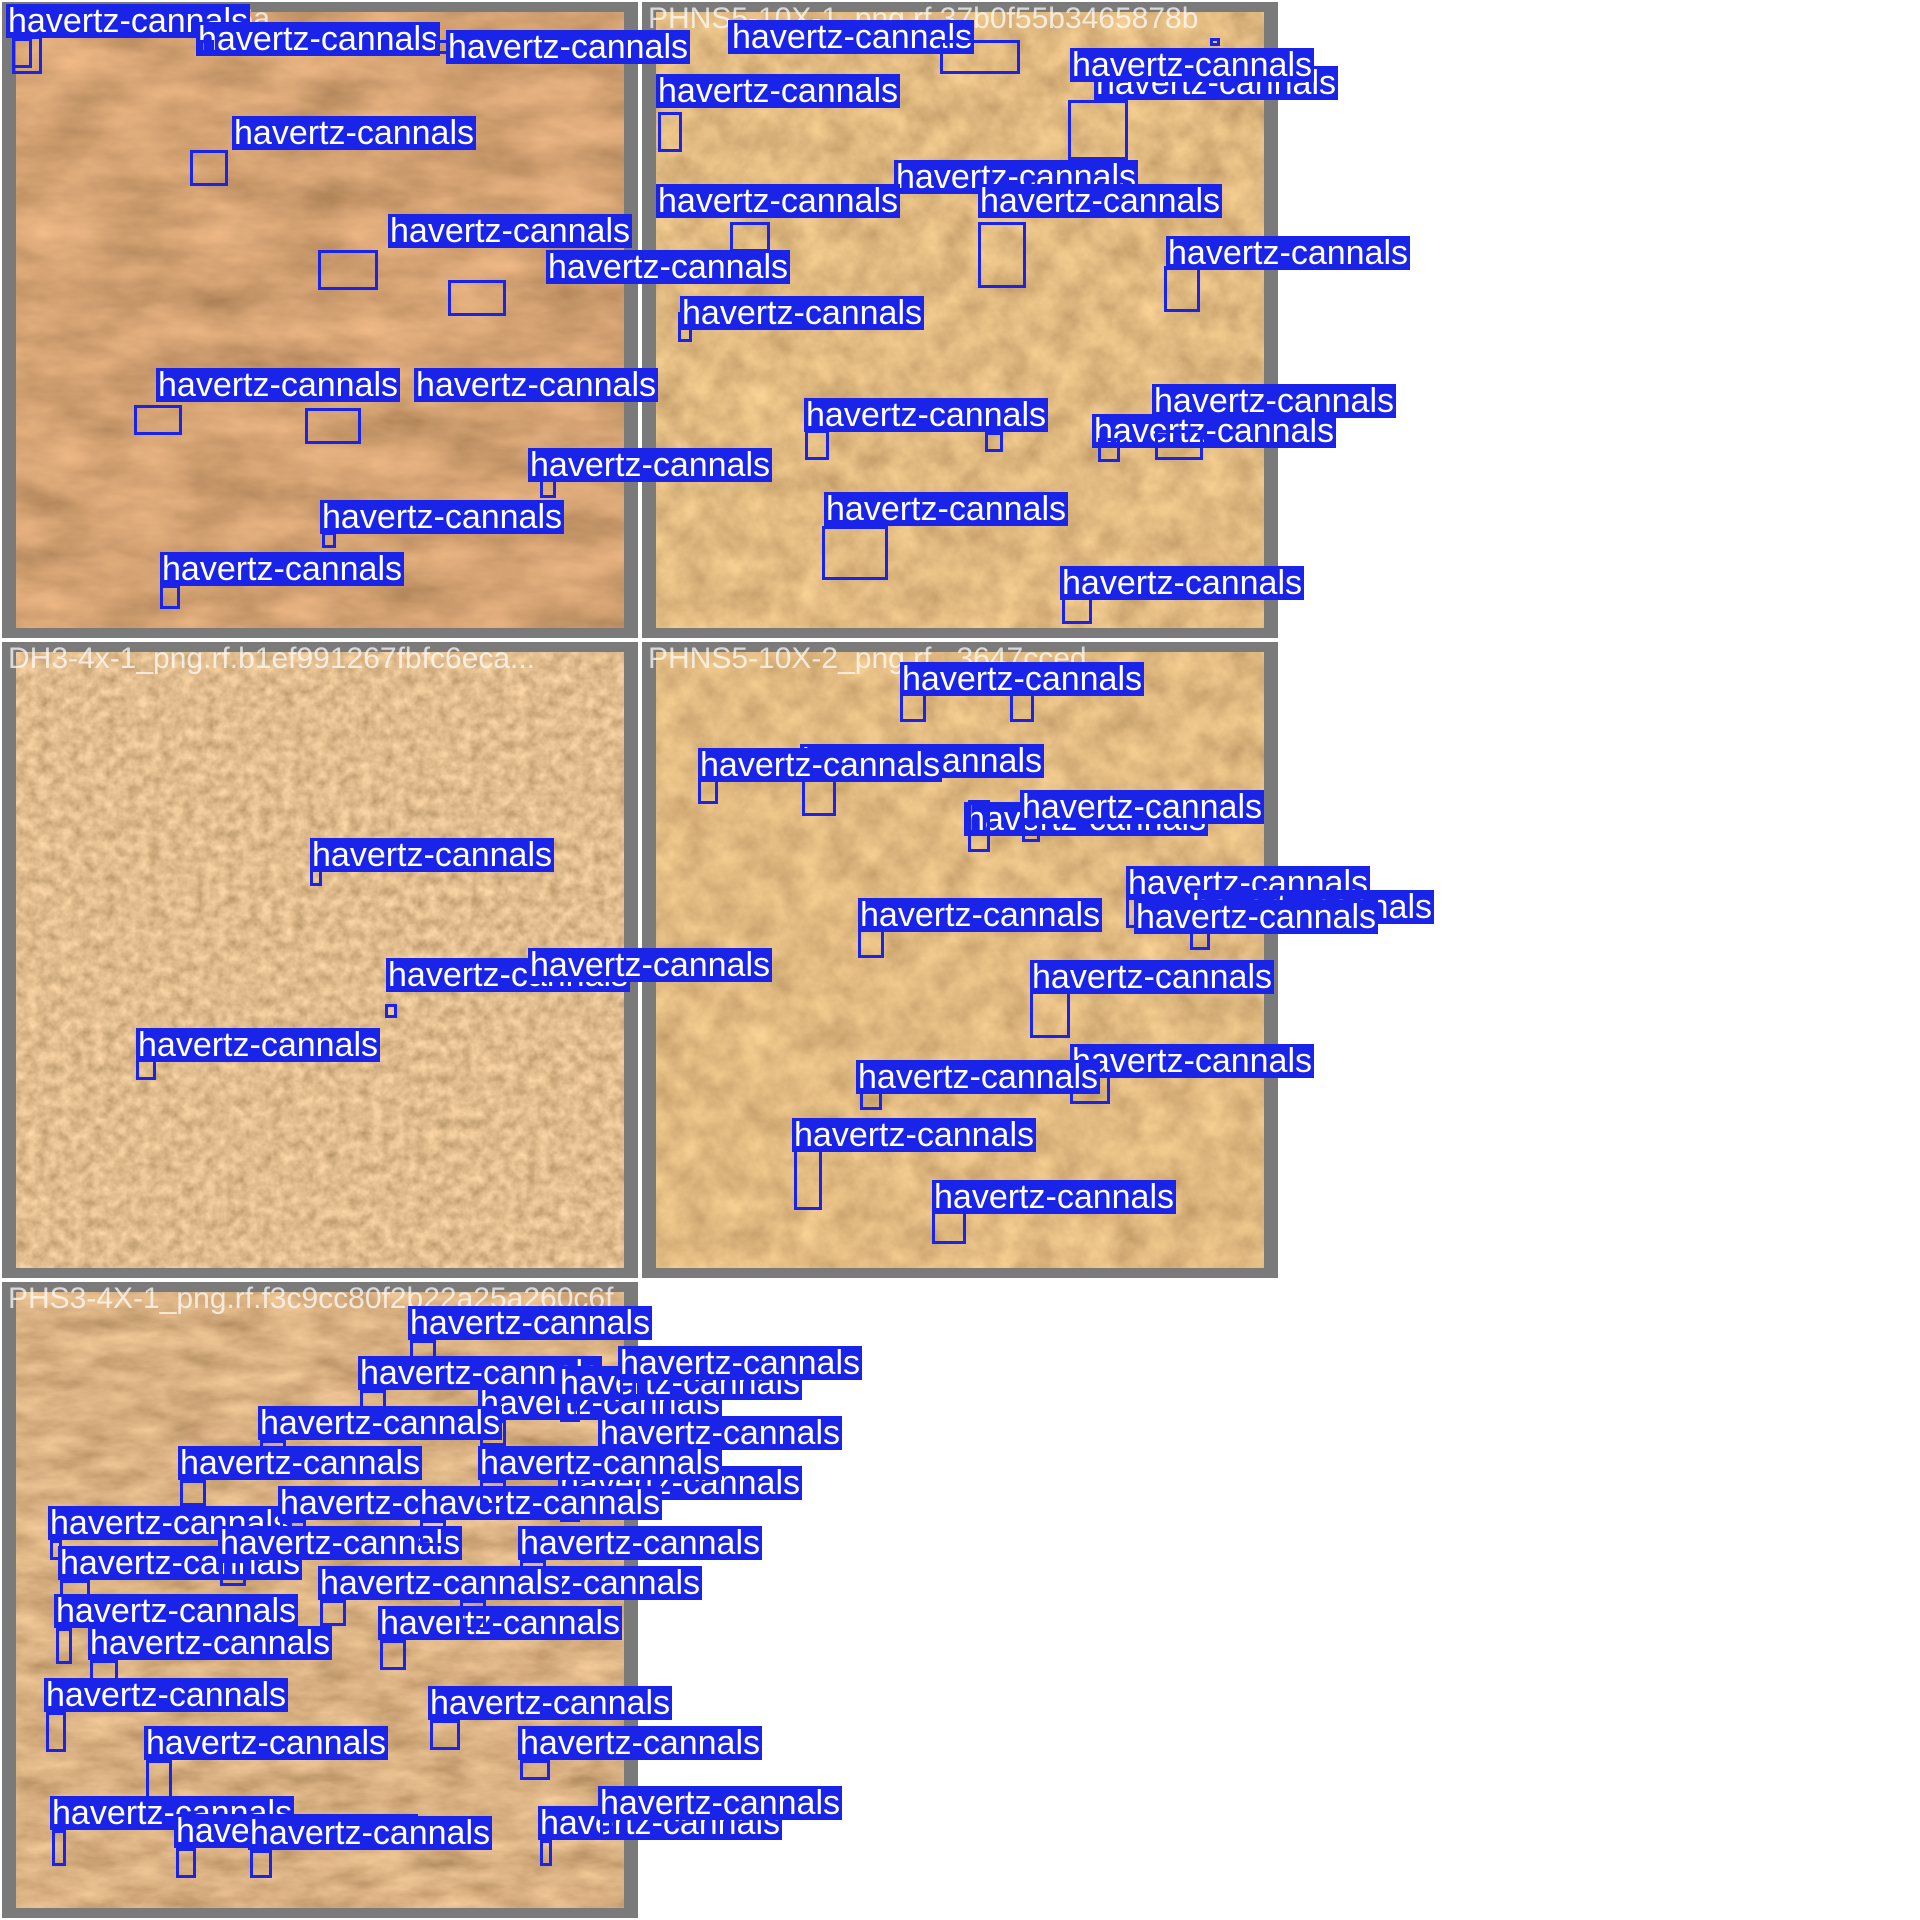 The width and height of the screenshot is (1920, 1920). I want to click on image-tile-2: PHNS5-10X-1_png.rf.37b0f55b3465878b, so click(960, 320).